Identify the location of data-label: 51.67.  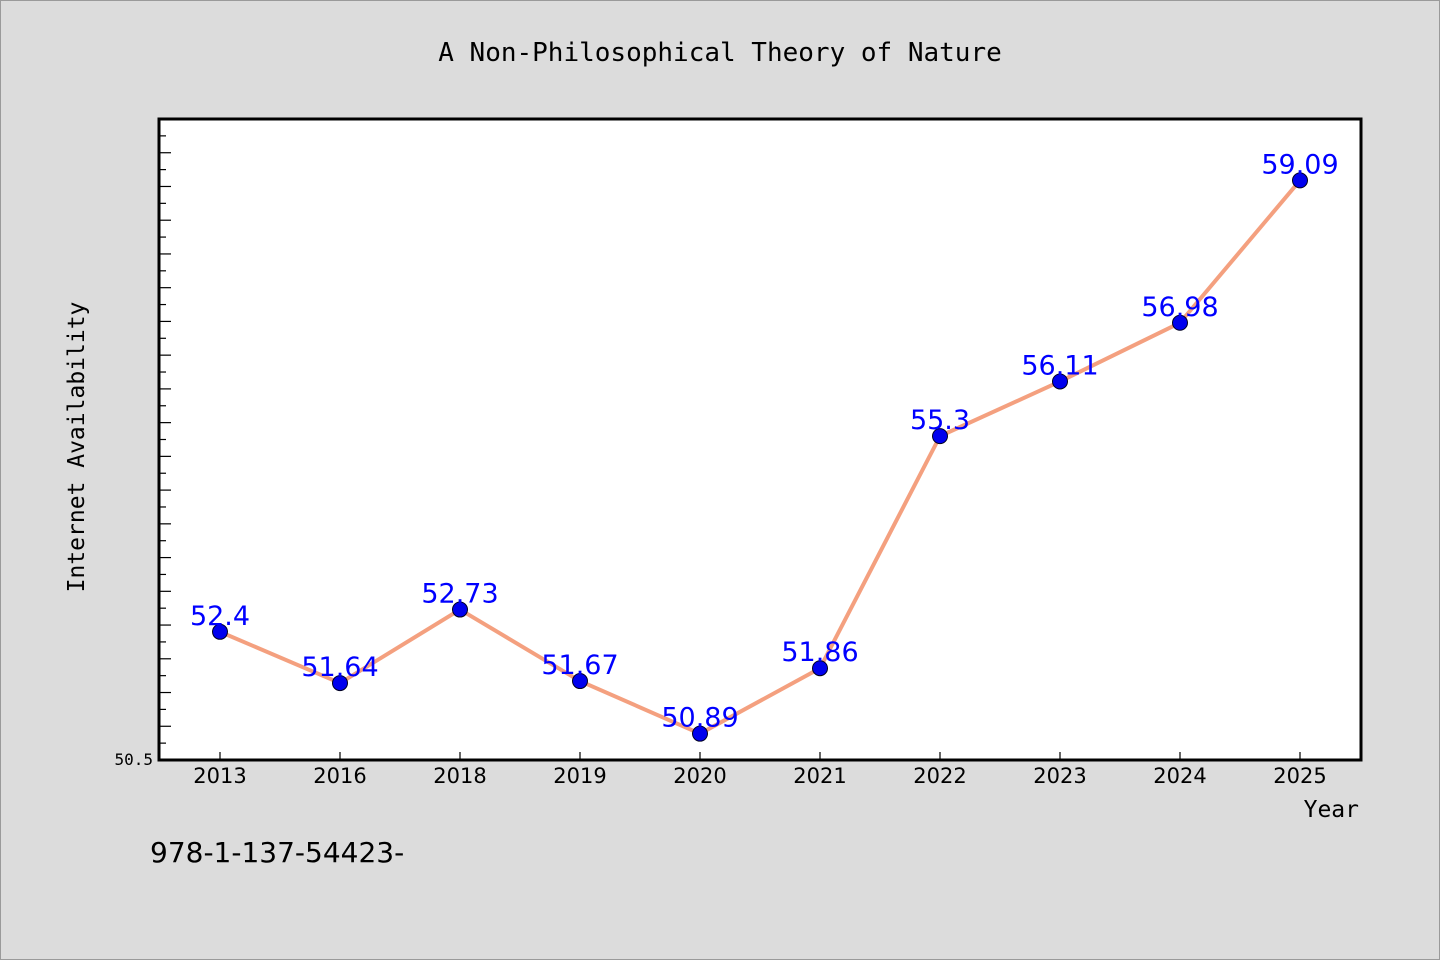
(579, 665).